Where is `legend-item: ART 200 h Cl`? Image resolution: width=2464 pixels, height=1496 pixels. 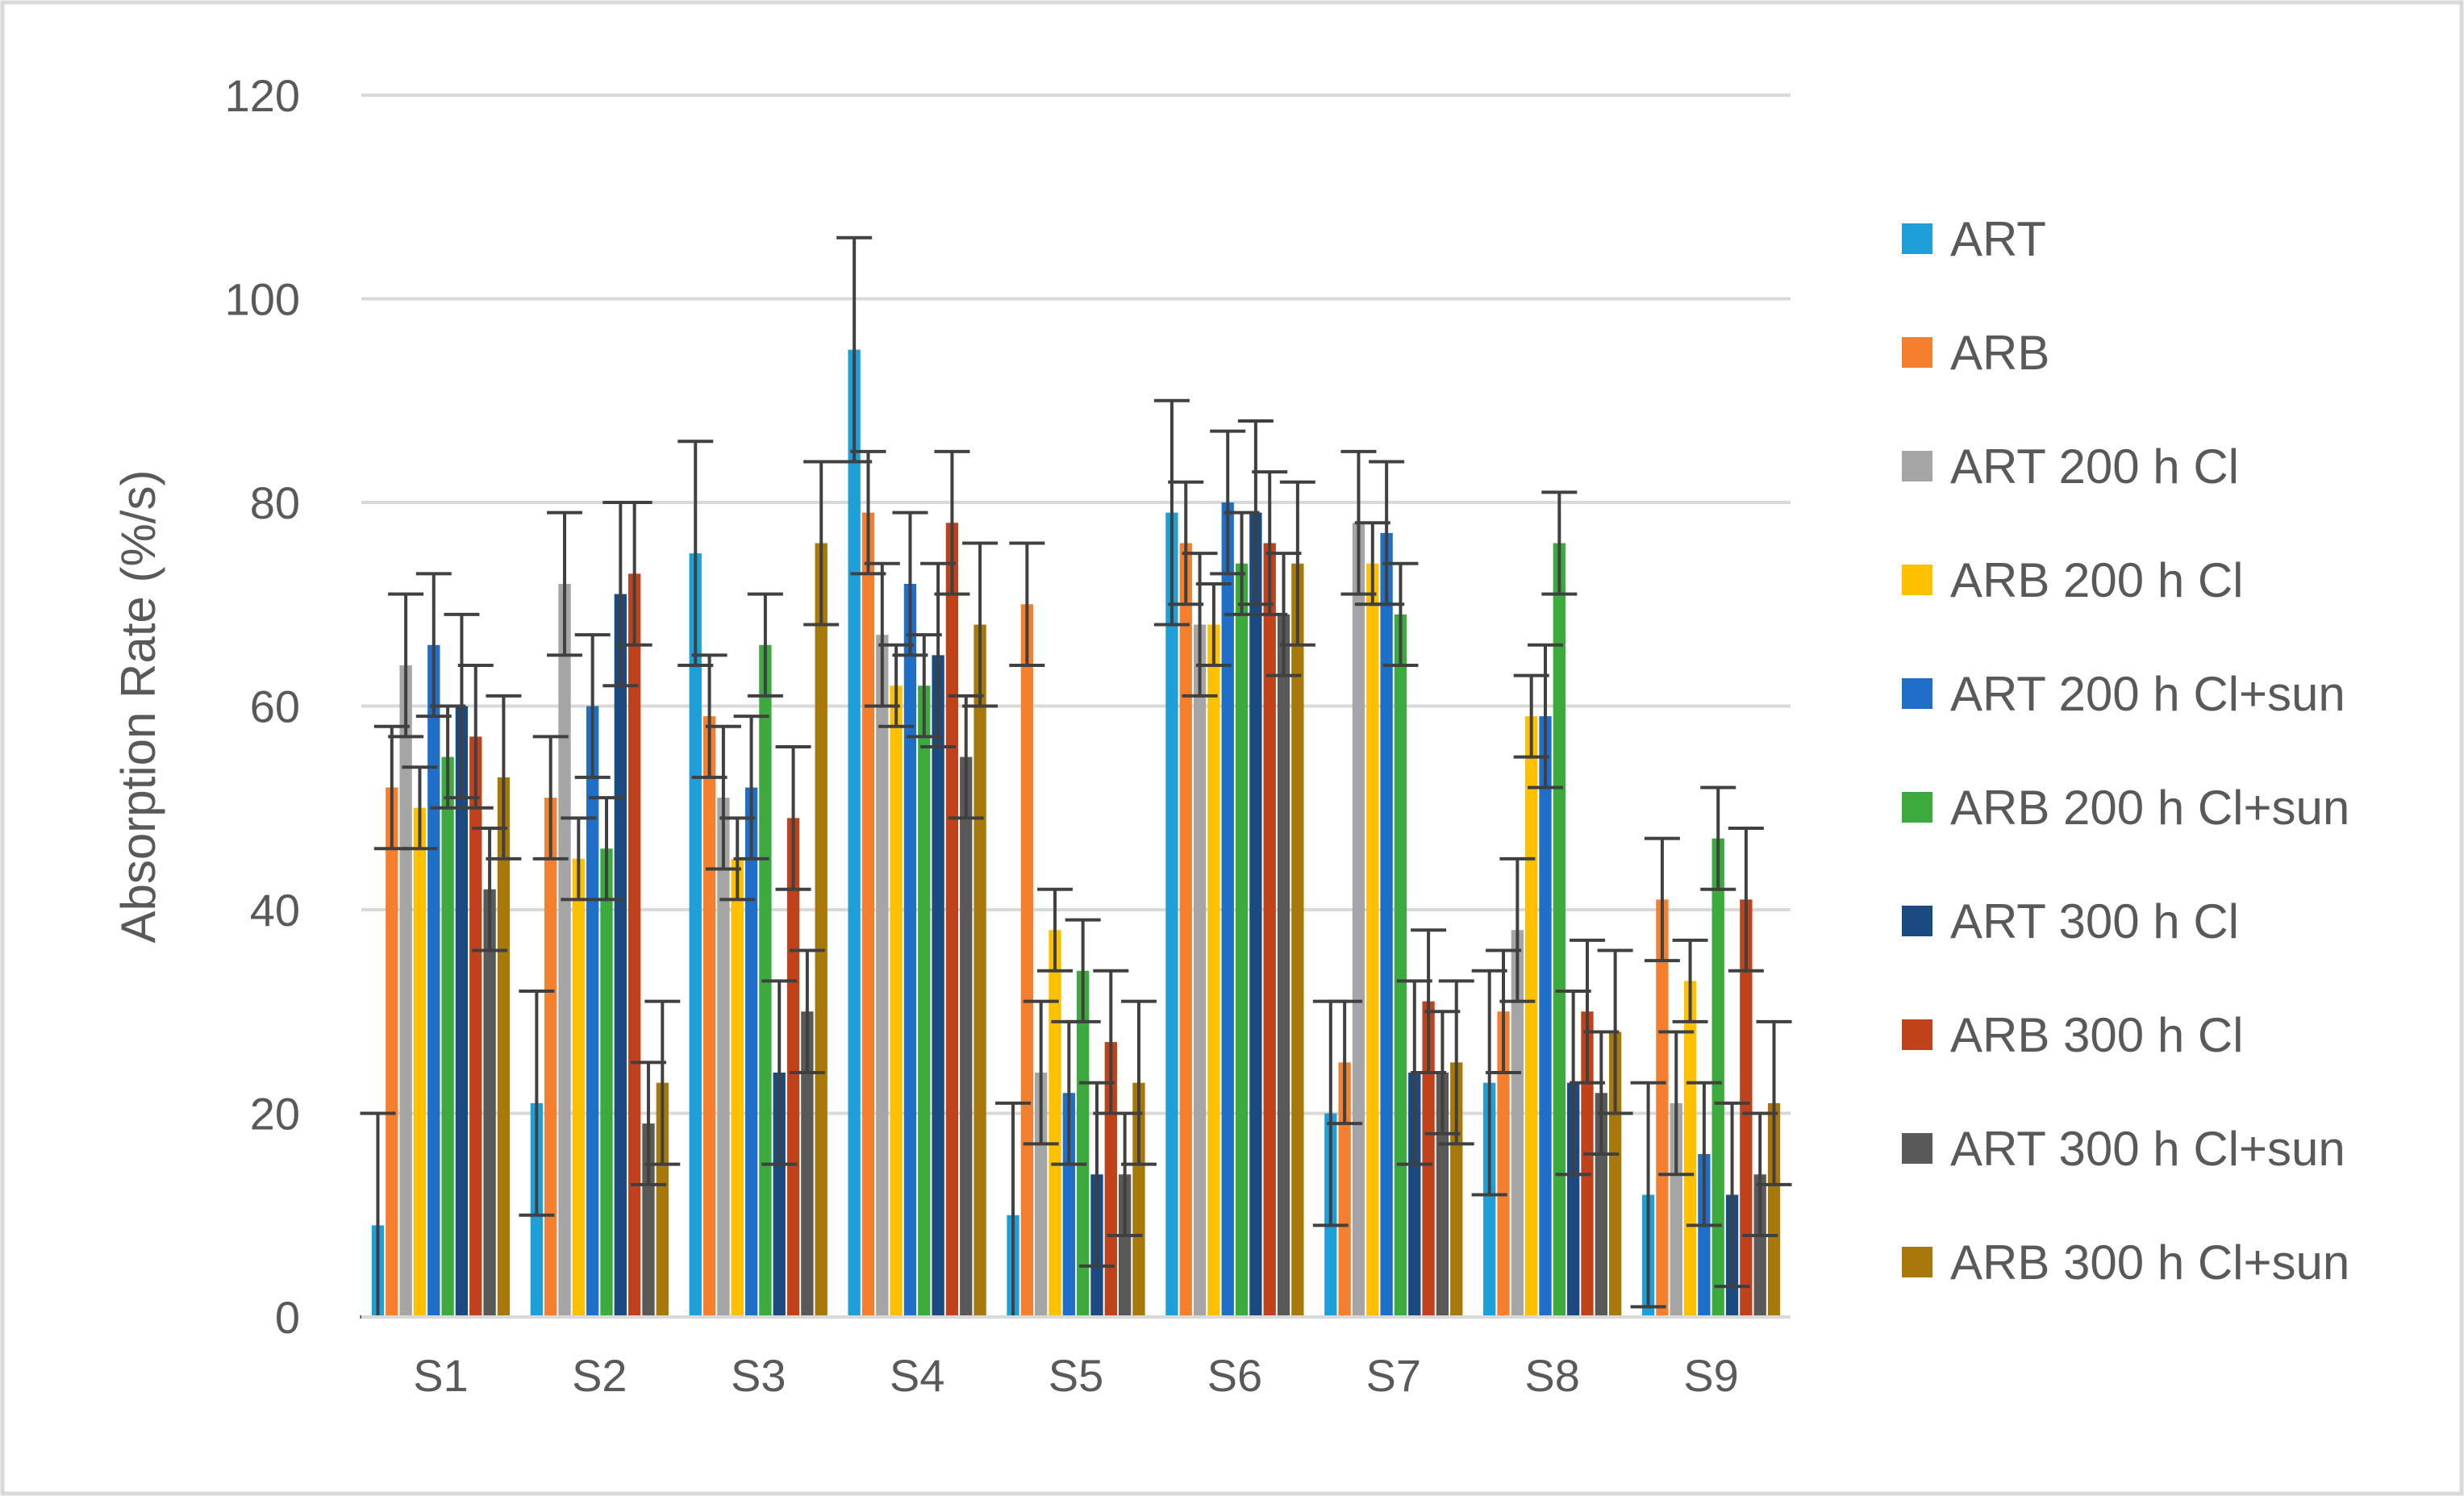
legend-item: ART 200 h Cl is located at coordinates (2070, 467).